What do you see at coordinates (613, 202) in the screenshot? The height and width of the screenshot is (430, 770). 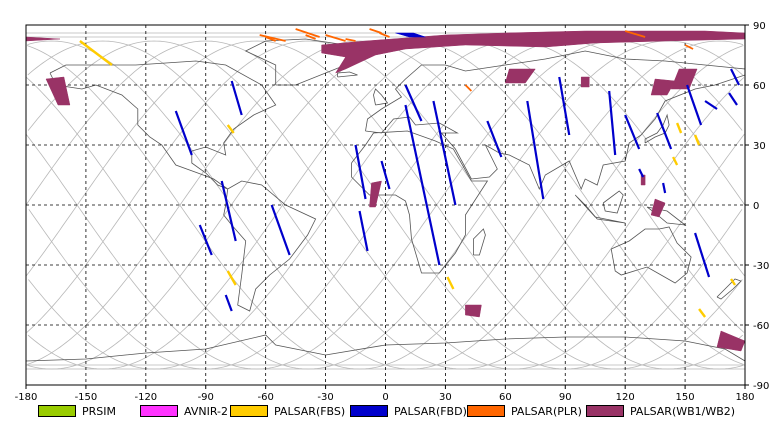 I see `coastline-borneo` at bounding box center [613, 202].